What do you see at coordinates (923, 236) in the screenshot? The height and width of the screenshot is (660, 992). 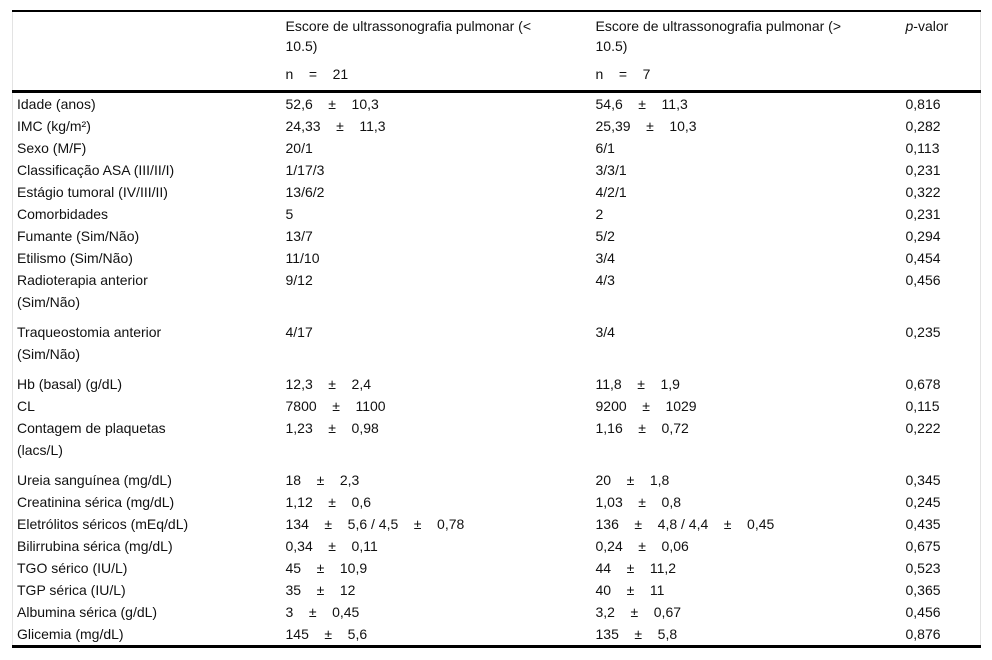 I see `pvalue-cell: 0,294` at bounding box center [923, 236].